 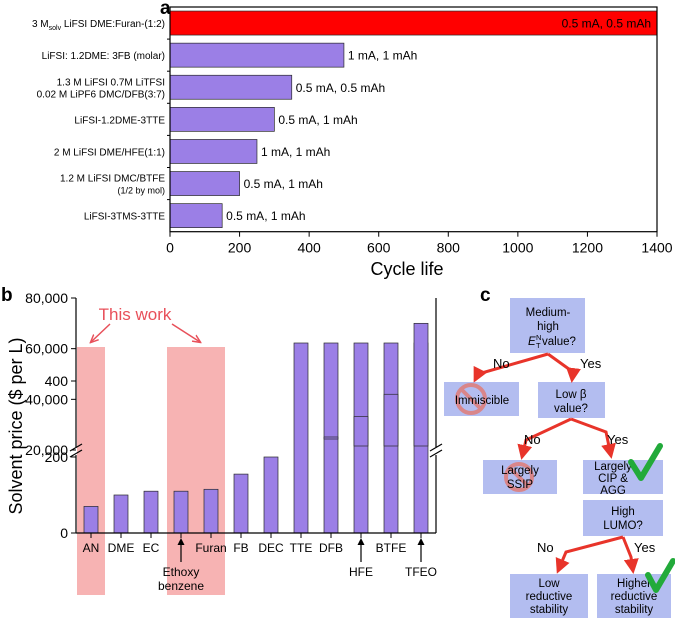 What do you see at coordinates (101, 94) in the screenshot?
I see `panel-a-category-label: 0.02 M LiPF6 DMC/DFB(3:7)` at bounding box center [101, 94].